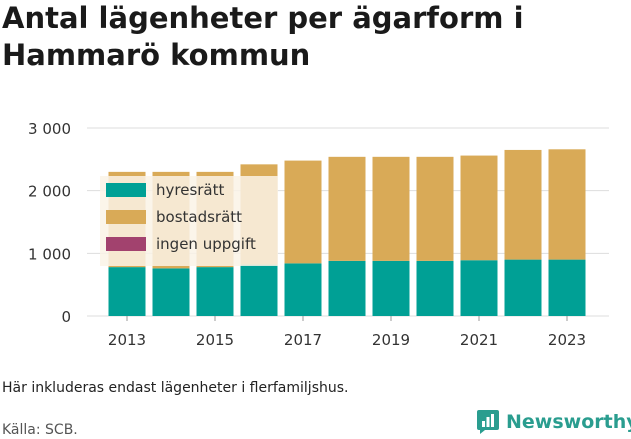 Image resolution: width=631 pixels, height=439 pixels. I want to click on x-tick-label: 2021, so click(479, 340).